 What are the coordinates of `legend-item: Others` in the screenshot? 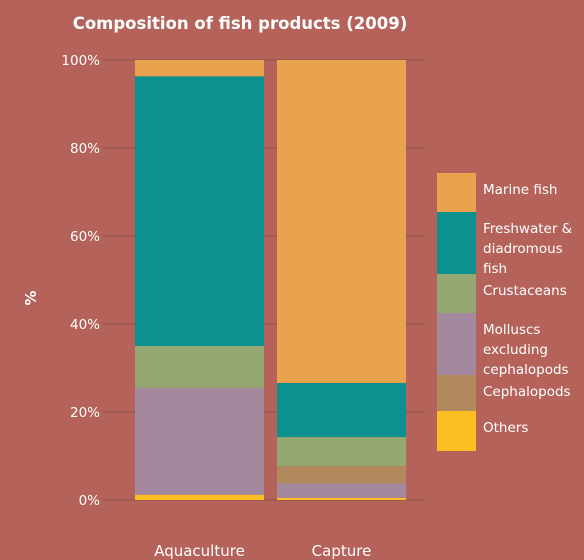 It's located at (510, 431).